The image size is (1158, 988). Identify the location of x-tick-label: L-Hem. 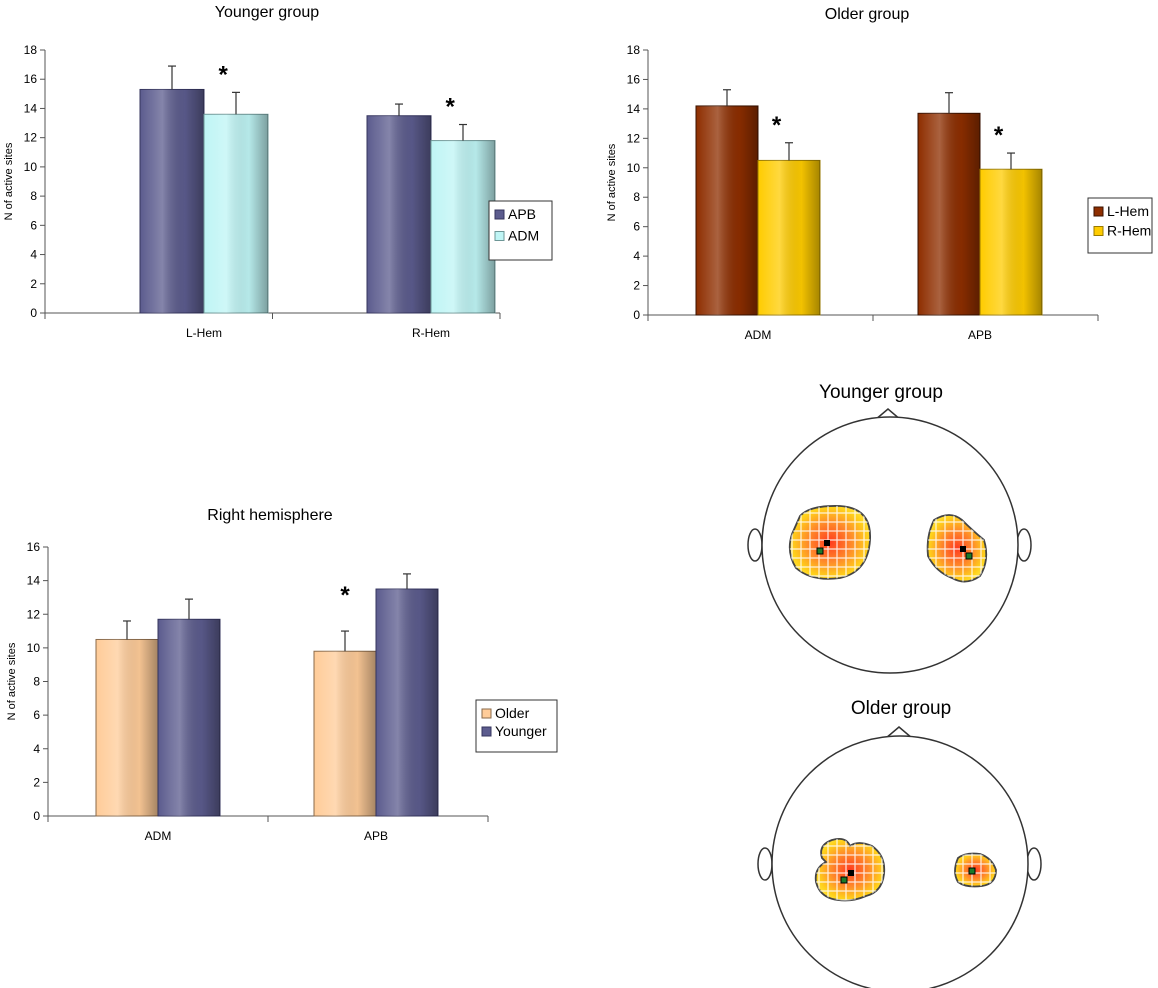
(204, 333).